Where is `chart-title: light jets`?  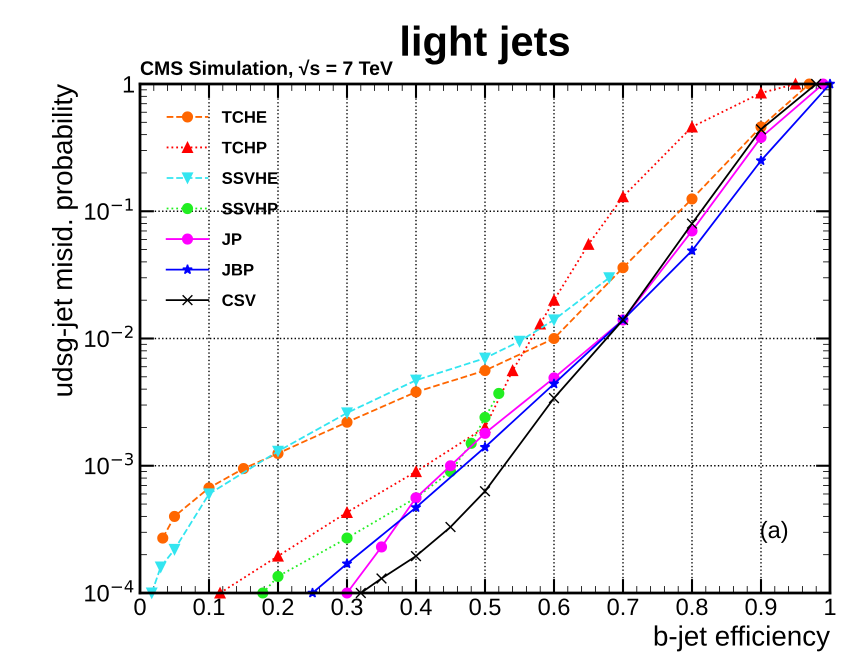
chart-title: light jets is located at coordinates (485, 45).